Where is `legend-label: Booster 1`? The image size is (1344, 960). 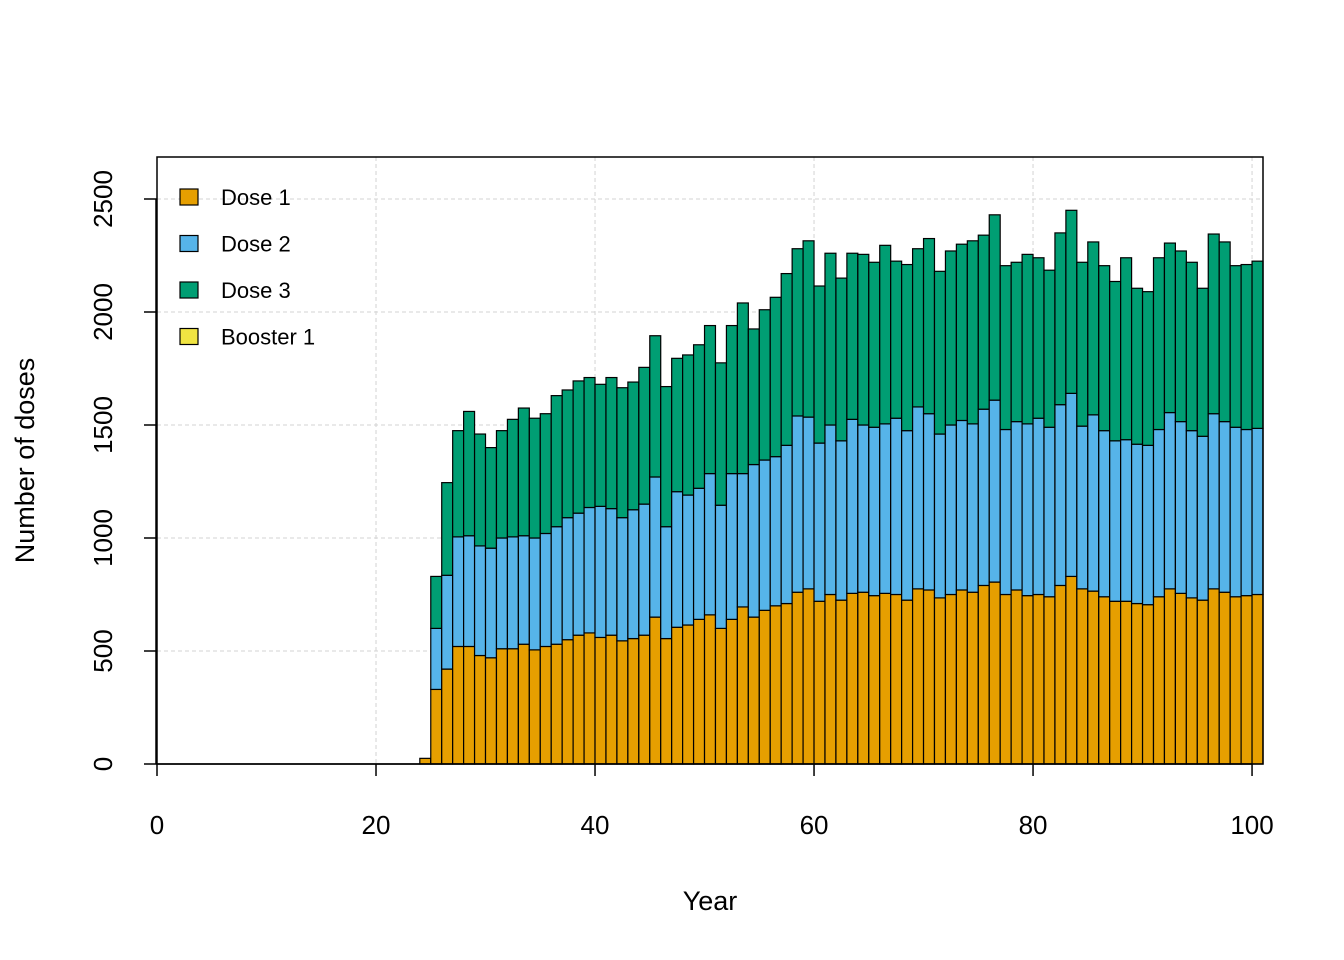
legend-label: Booster 1 is located at coordinates (268, 337).